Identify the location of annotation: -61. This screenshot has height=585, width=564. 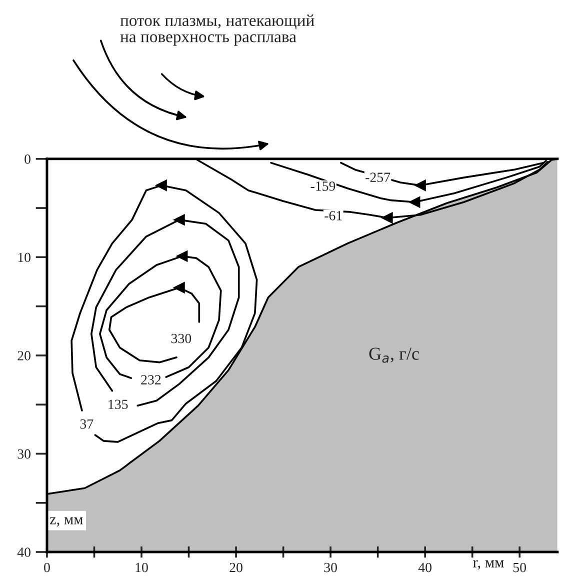
(333, 215).